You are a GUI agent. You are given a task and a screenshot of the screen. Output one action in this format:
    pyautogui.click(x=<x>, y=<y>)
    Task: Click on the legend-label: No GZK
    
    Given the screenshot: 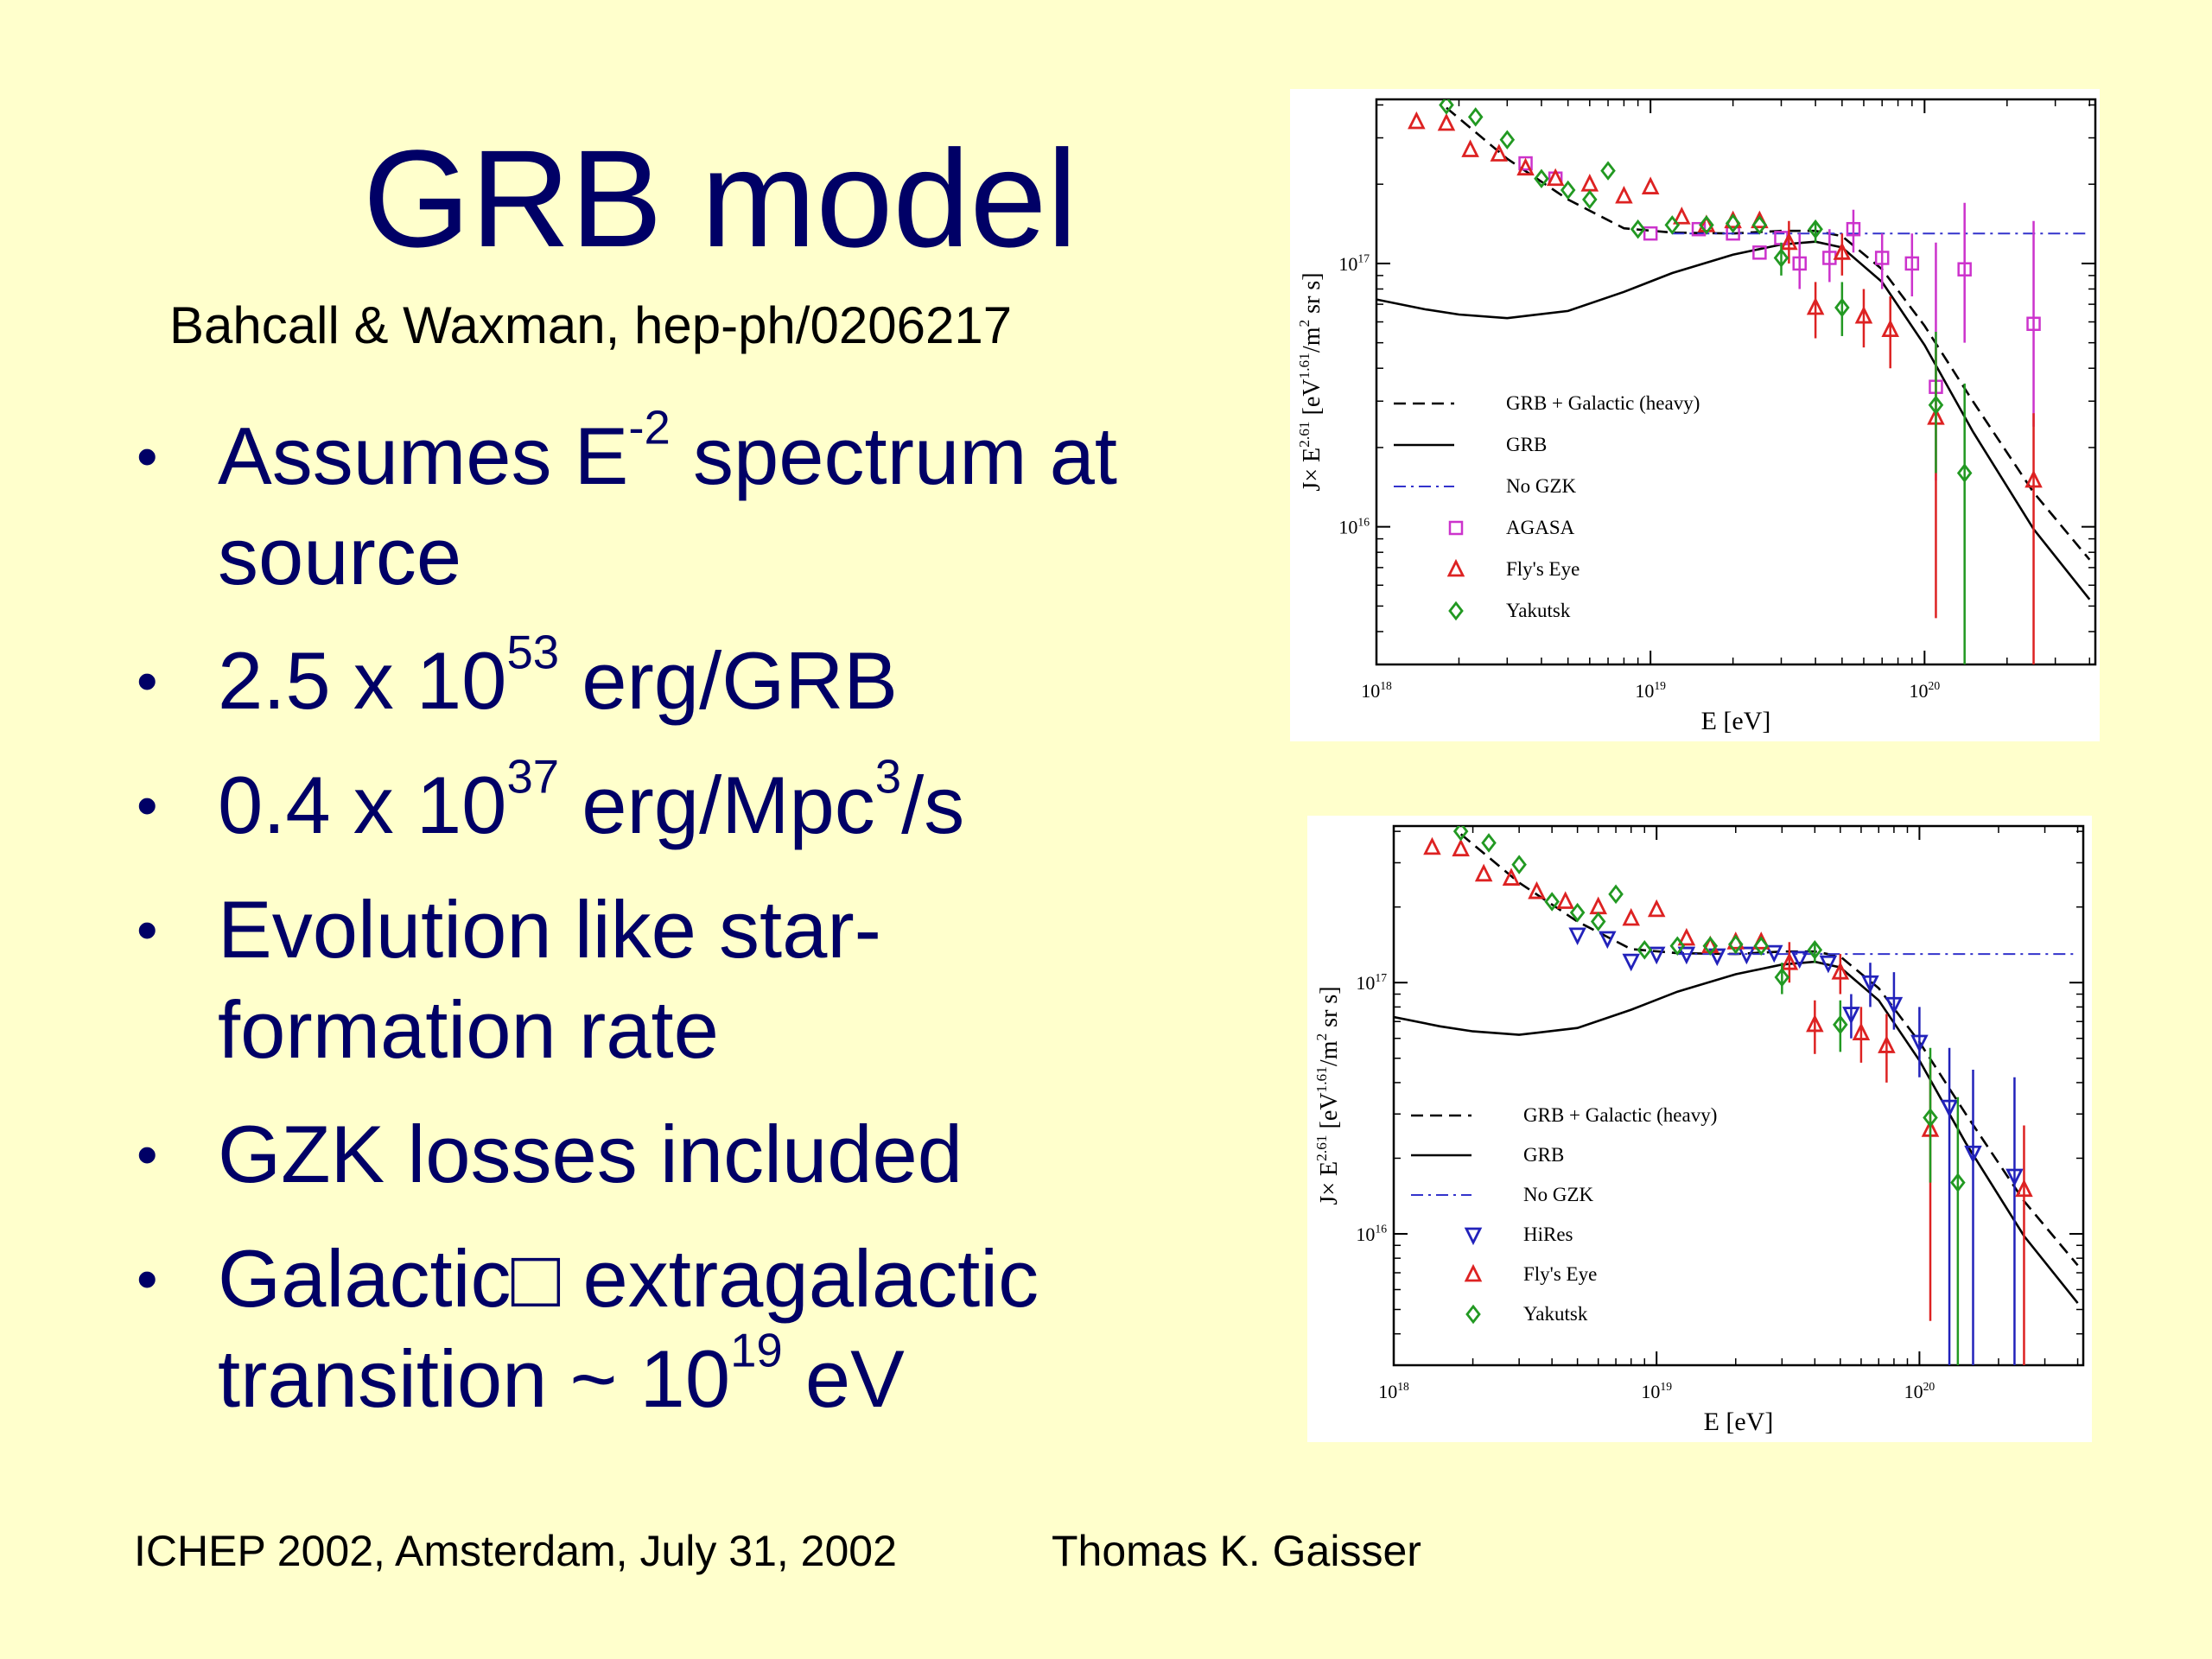 What is the action you would take?
    pyautogui.click(x=1541, y=486)
    